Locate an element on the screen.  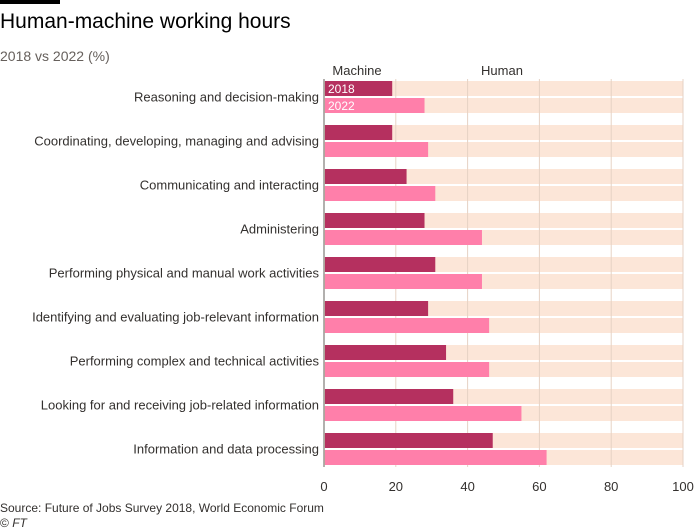
x-tick-label: 80 is located at coordinates (611, 486).